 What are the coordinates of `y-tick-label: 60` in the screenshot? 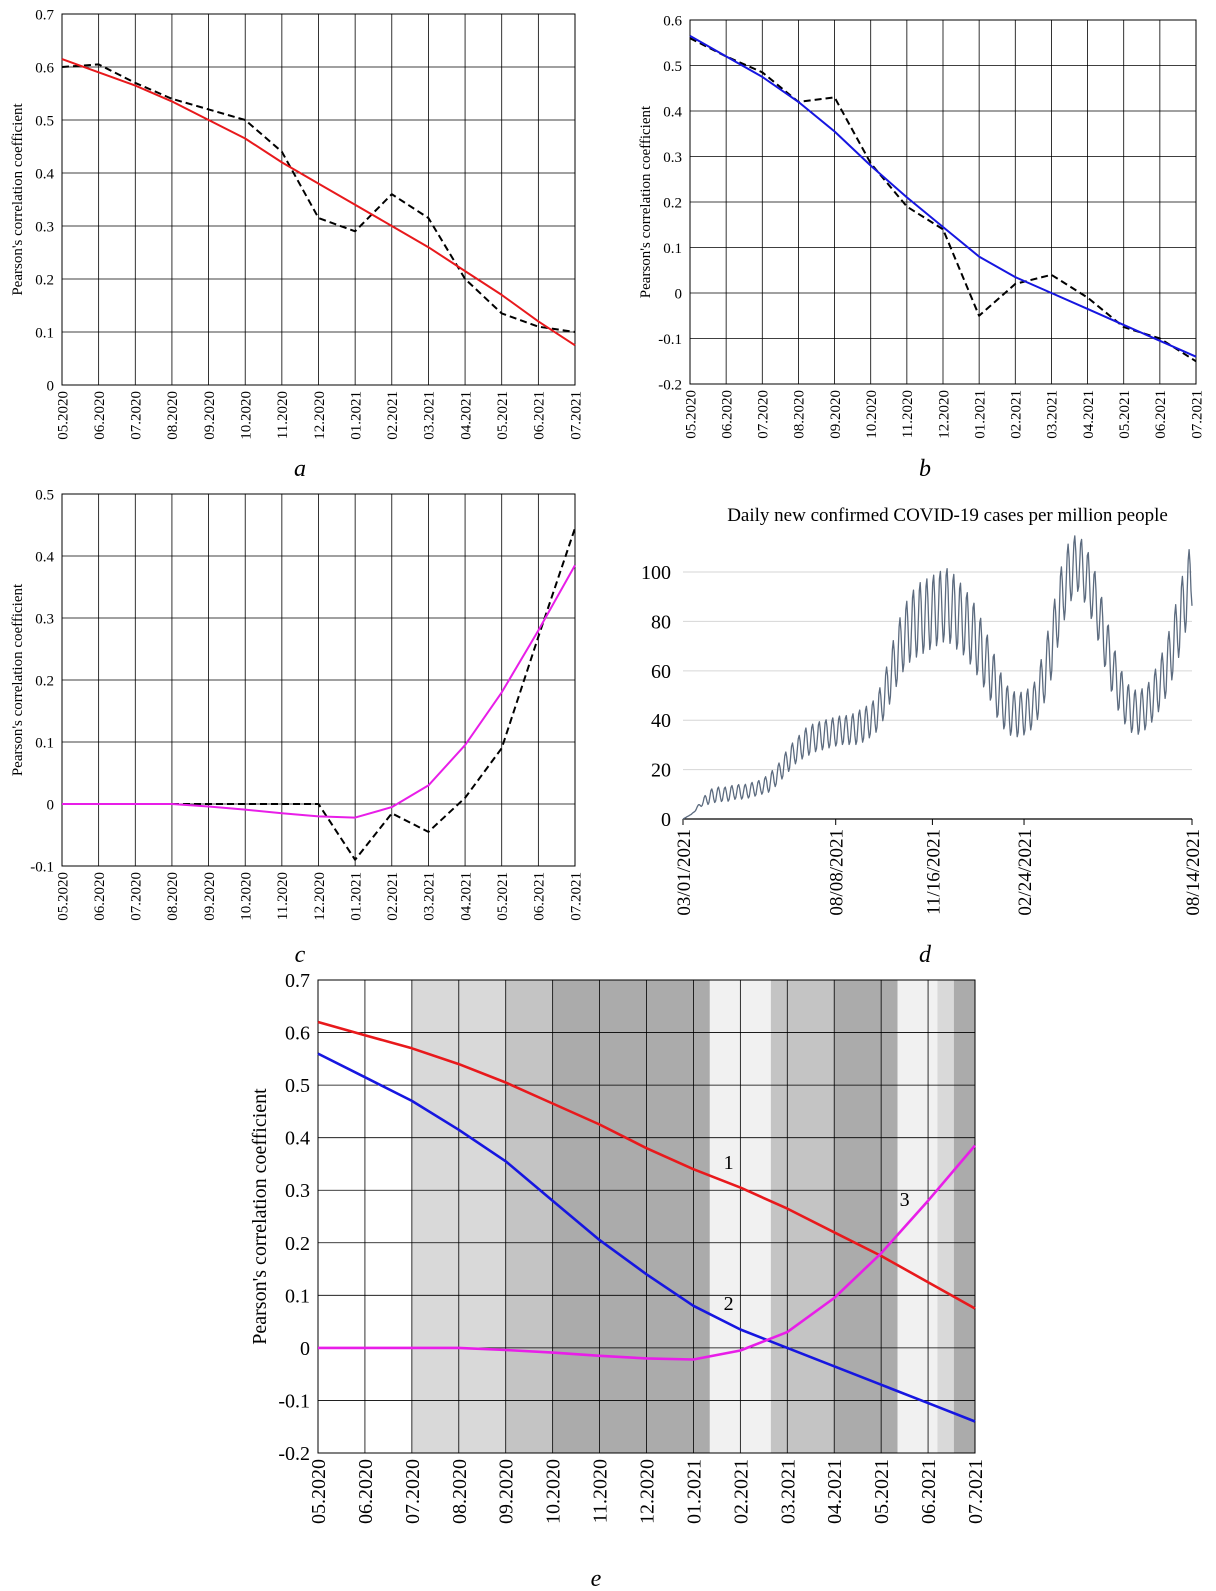 It's located at (661, 672).